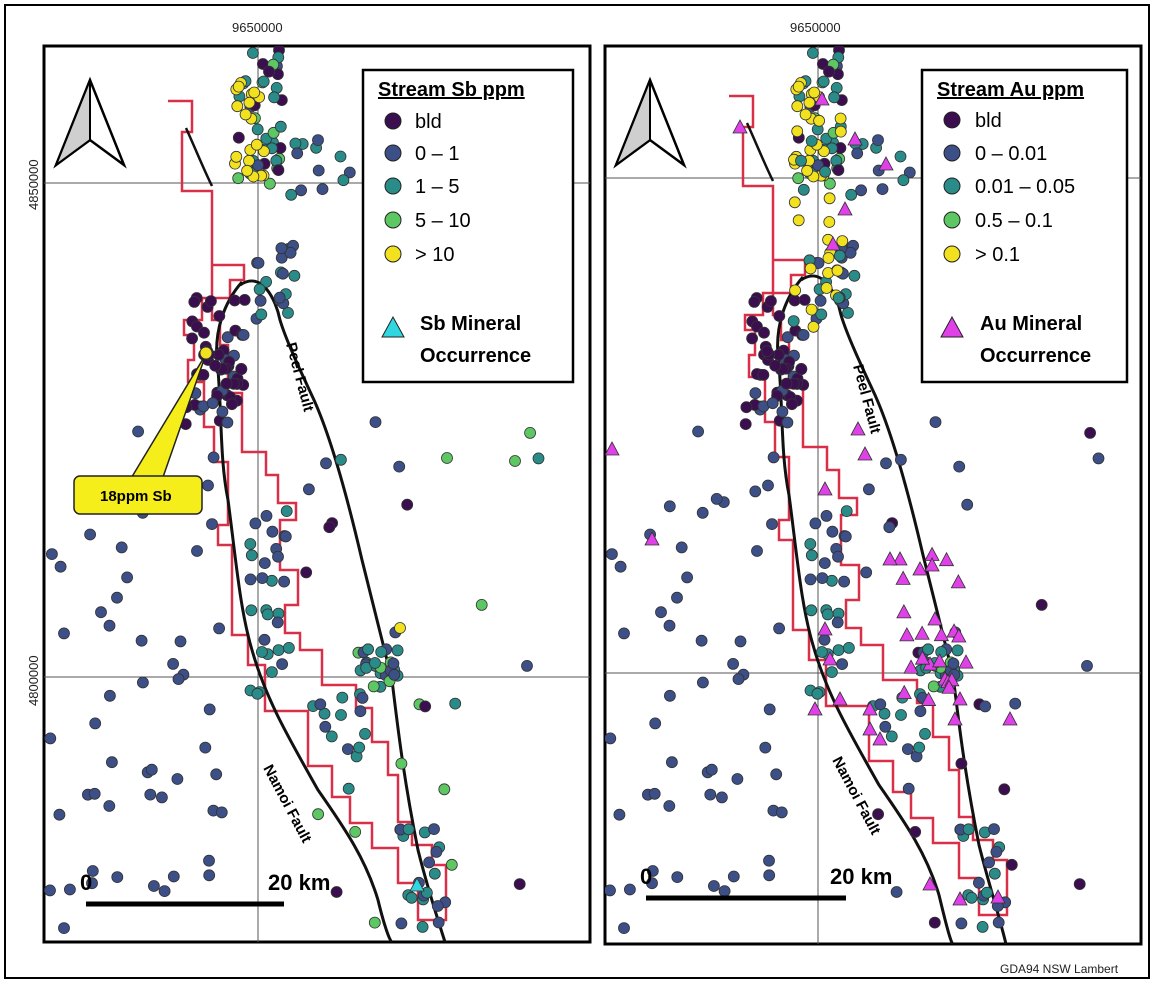  What do you see at coordinates (1010, 90) in the screenshot?
I see `legend-title: Stream Au ppm` at bounding box center [1010, 90].